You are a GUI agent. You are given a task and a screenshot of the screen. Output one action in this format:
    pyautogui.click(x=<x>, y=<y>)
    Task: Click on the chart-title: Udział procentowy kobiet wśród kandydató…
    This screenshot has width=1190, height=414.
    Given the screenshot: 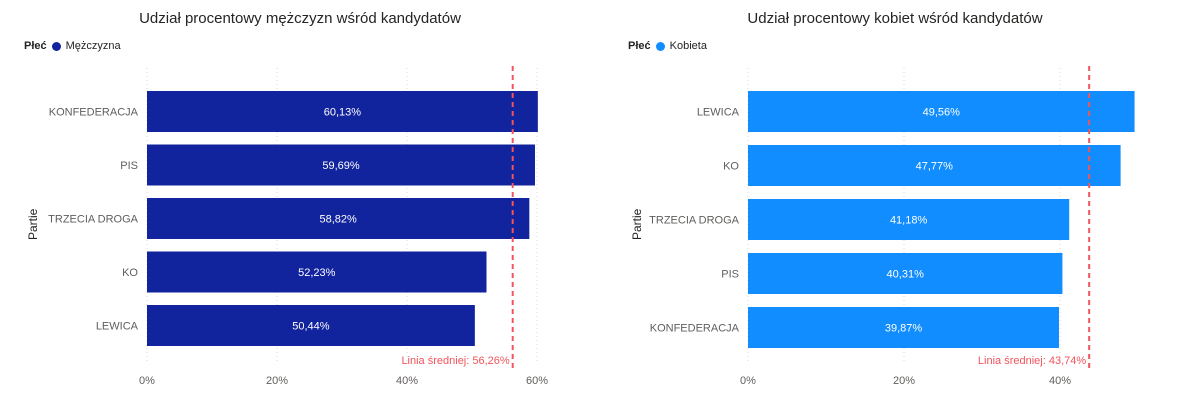 What is the action you would take?
    pyautogui.click(x=895, y=18)
    